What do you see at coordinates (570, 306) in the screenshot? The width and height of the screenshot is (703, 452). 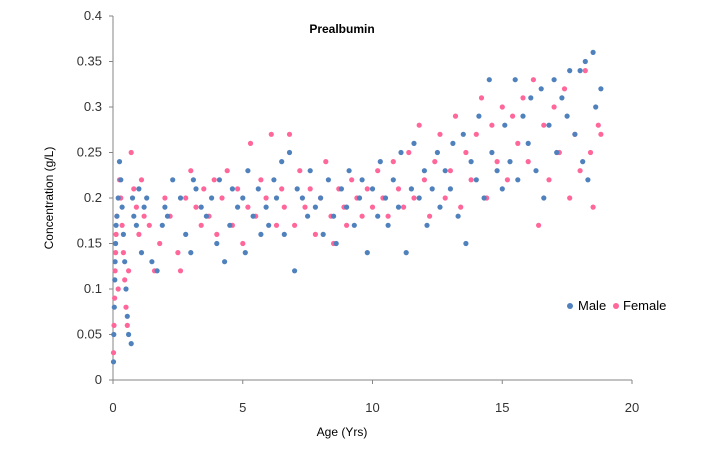 I see `legend-male-marker` at bounding box center [570, 306].